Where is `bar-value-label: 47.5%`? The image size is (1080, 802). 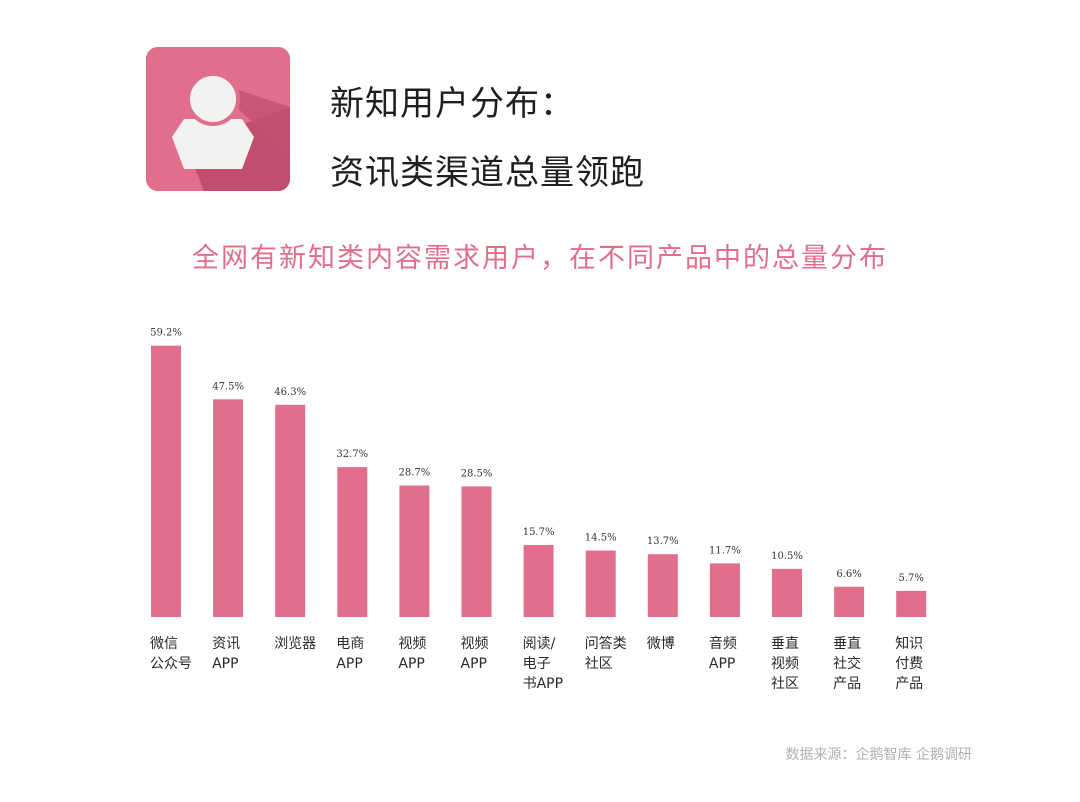
bar-value-label: 47.5% is located at coordinates (228, 386).